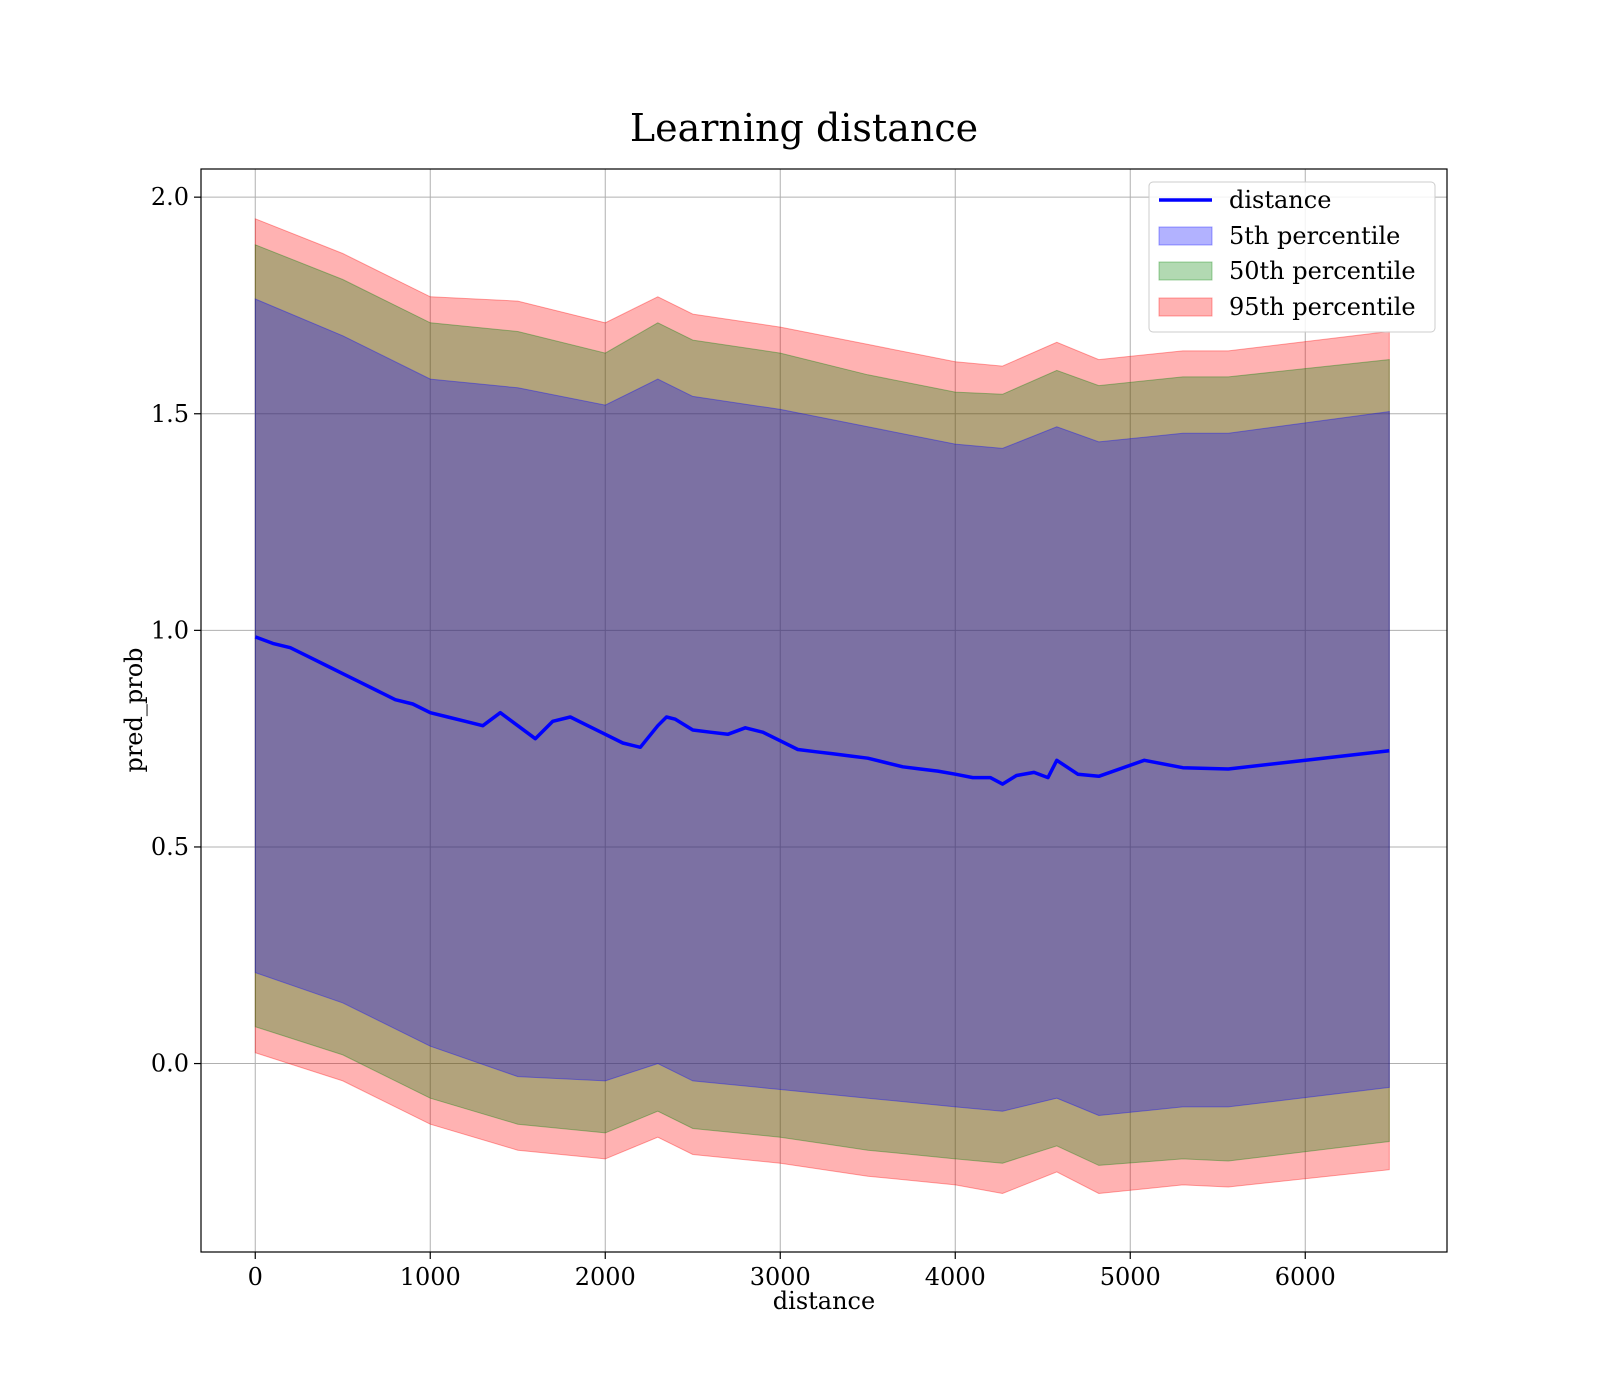  Describe the element at coordinates (255, 1277) in the screenshot. I see `x-tick-label: 0` at that location.